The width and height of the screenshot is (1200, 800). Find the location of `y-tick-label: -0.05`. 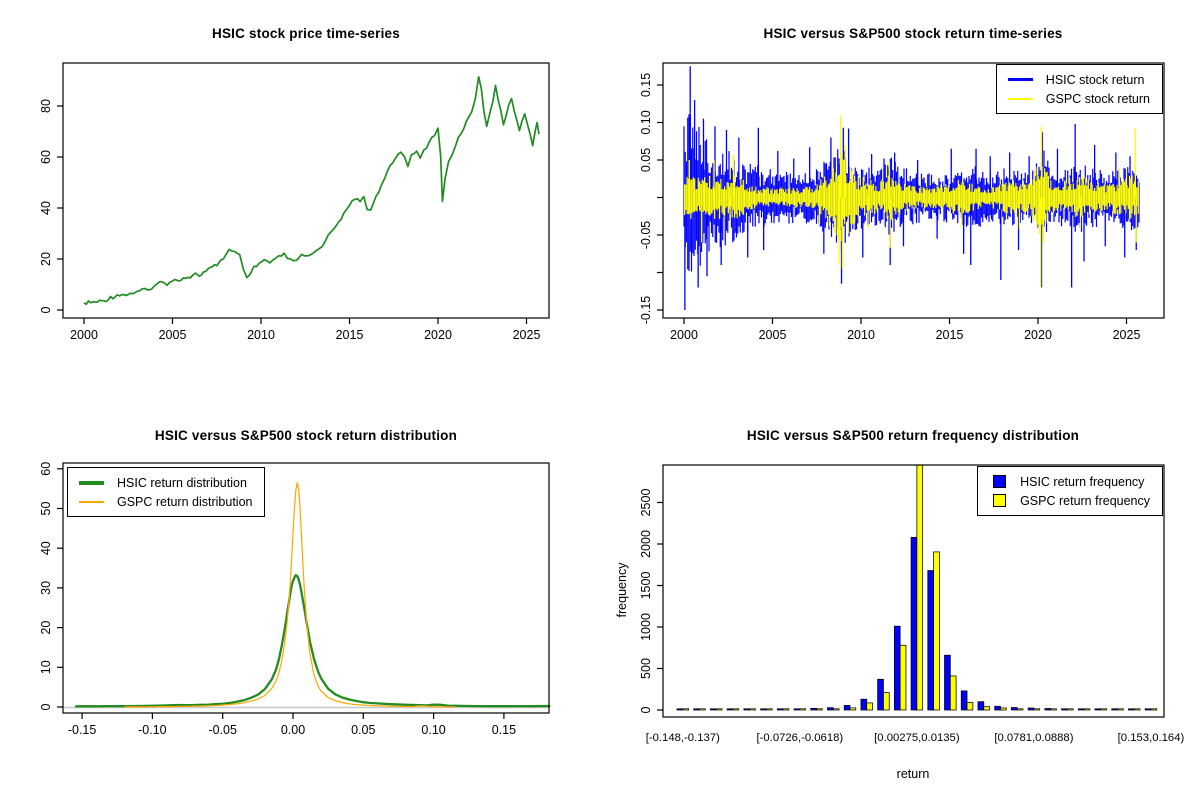

y-tick-label: -0.05 is located at coordinates (646, 235).